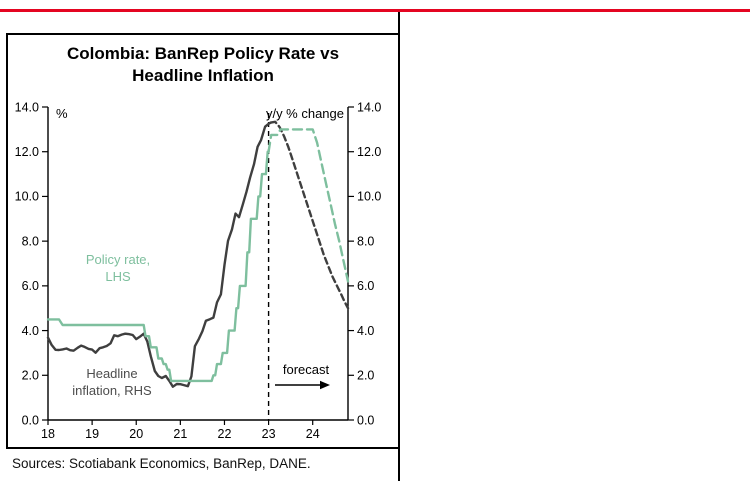 This screenshot has height=483, width=750. I want to click on x-axis-tick-label: 19, so click(92, 434).